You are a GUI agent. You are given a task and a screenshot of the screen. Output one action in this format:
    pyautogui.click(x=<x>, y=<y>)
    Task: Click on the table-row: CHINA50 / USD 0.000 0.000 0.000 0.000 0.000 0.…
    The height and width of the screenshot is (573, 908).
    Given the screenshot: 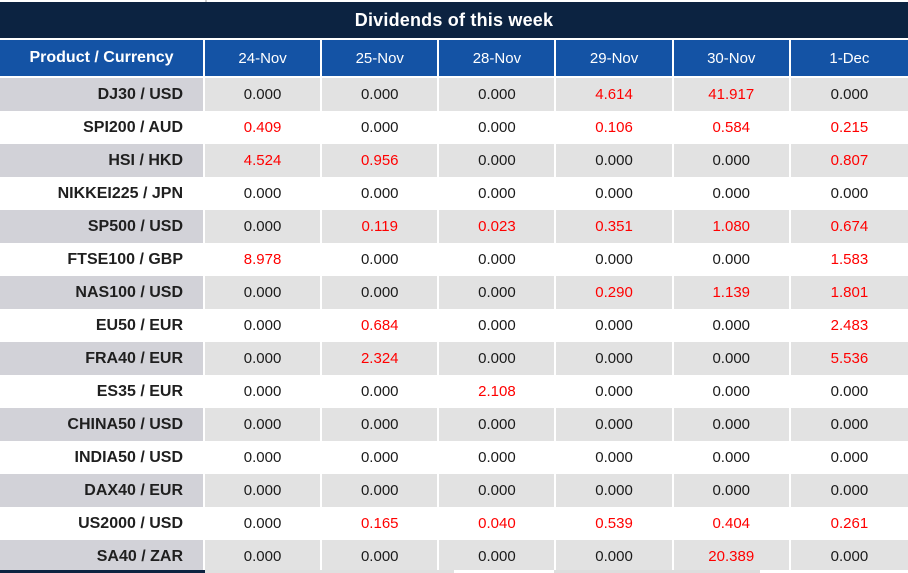 What is the action you would take?
    pyautogui.click(x=454, y=424)
    